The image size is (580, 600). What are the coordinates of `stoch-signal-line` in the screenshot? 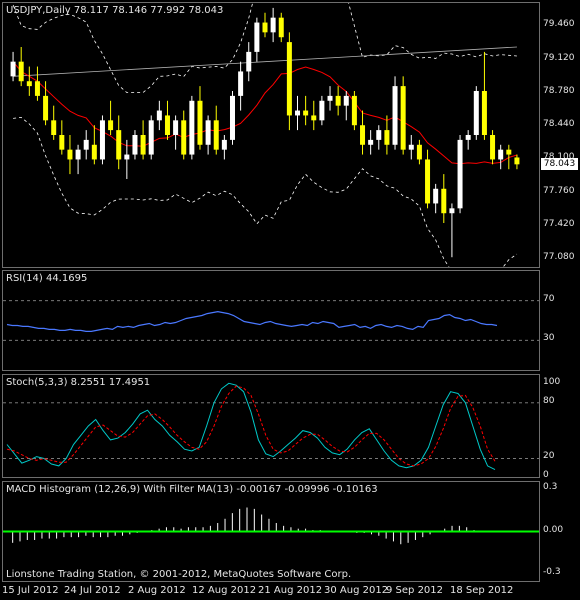 It's located at (251, 426).